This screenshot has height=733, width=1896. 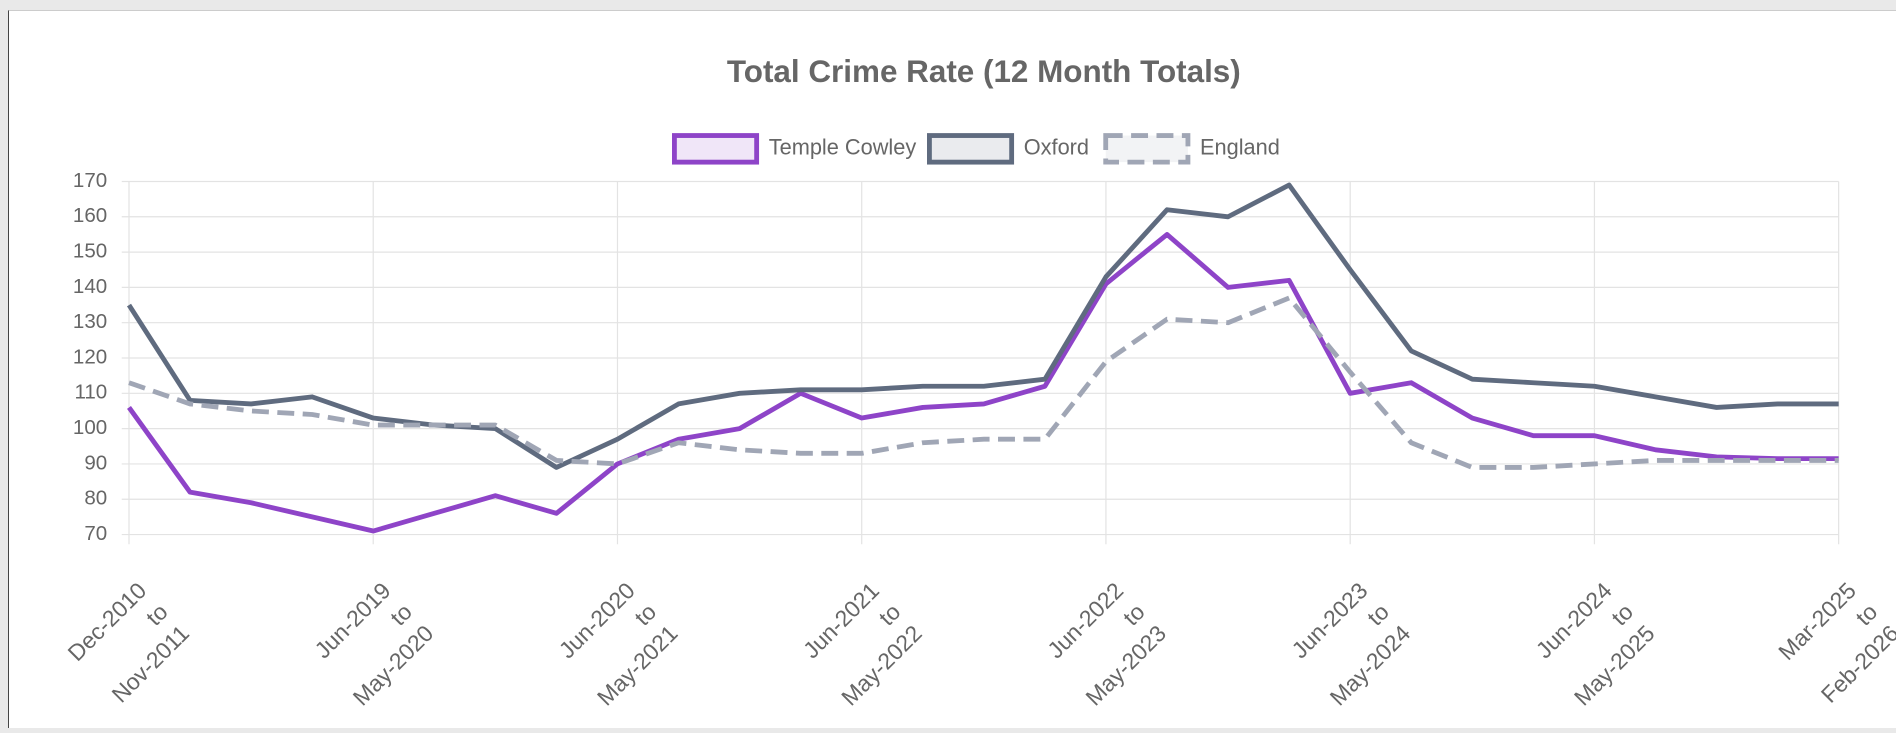 What do you see at coordinates (984, 71) in the screenshot?
I see `chart-title: Total Crime Rate (12 Month Totals)` at bounding box center [984, 71].